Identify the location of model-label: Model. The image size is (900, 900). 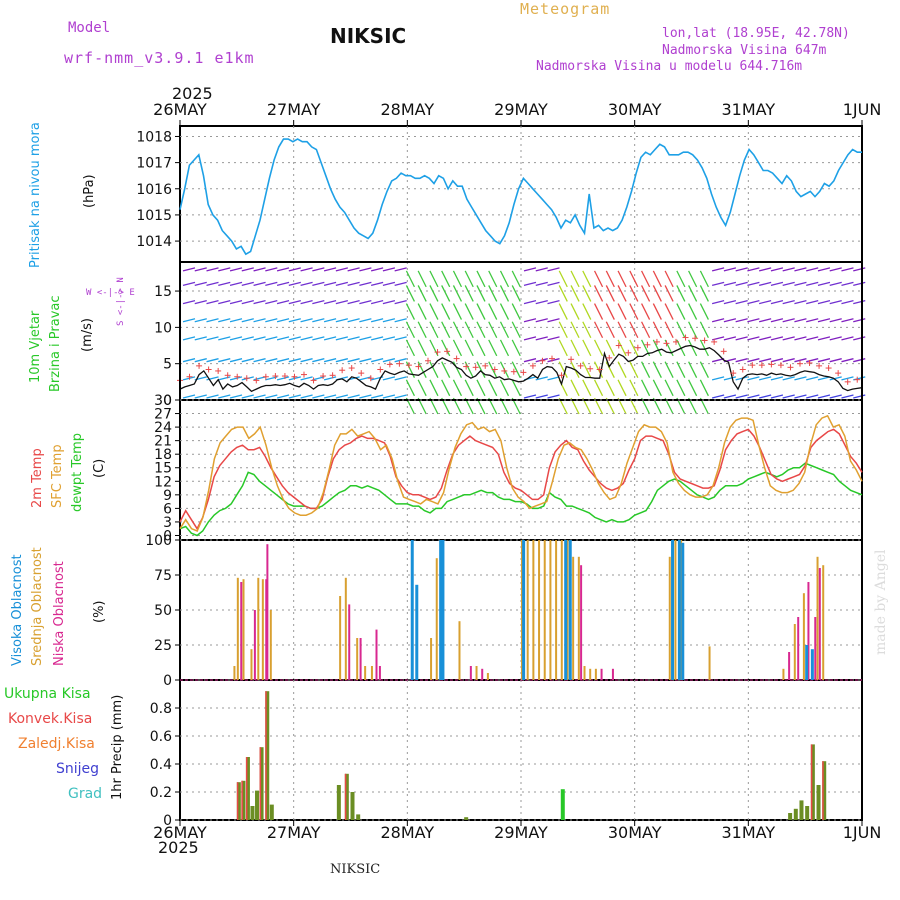
(89, 28).